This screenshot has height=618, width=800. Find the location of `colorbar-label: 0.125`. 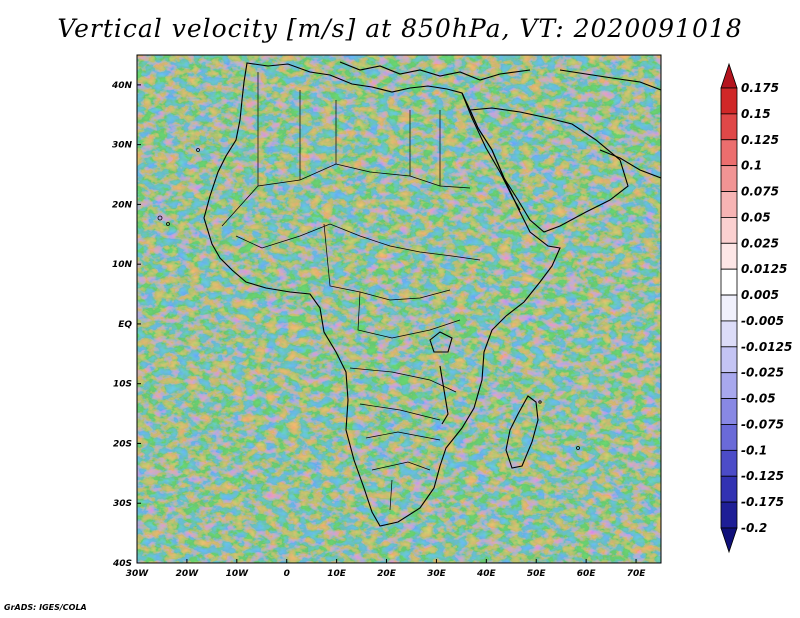

colorbar-label: 0.125 is located at coordinates (760, 140).